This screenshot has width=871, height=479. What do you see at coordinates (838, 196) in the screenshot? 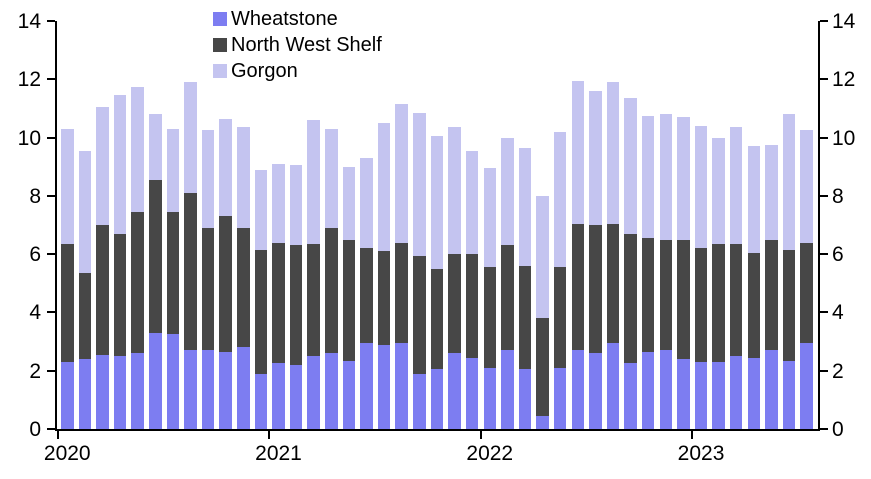
I see `y-axis-label-right-8: 8` at bounding box center [838, 196].